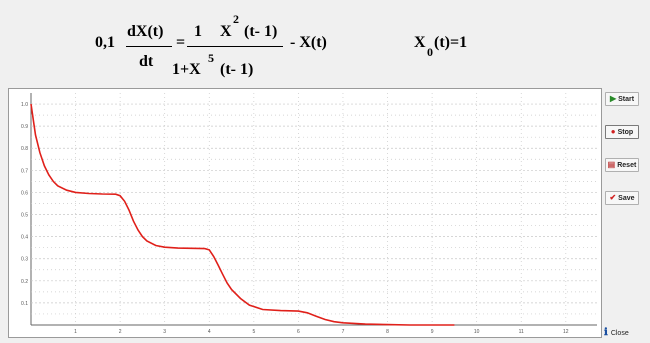 Image resolution: width=650 pixels, height=343 pixels. I want to click on y-tick-label: 0.1, so click(24, 304).